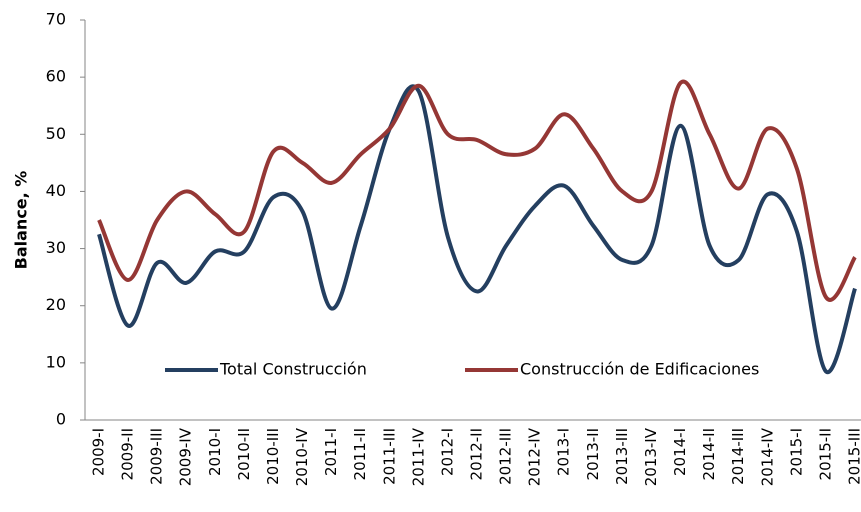 This screenshot has height=512, width=861. What do you see at coordinates (825, 454) in the screenshot?
I see `x-tick-label: 2015-II` at bounding box center [825, 454].